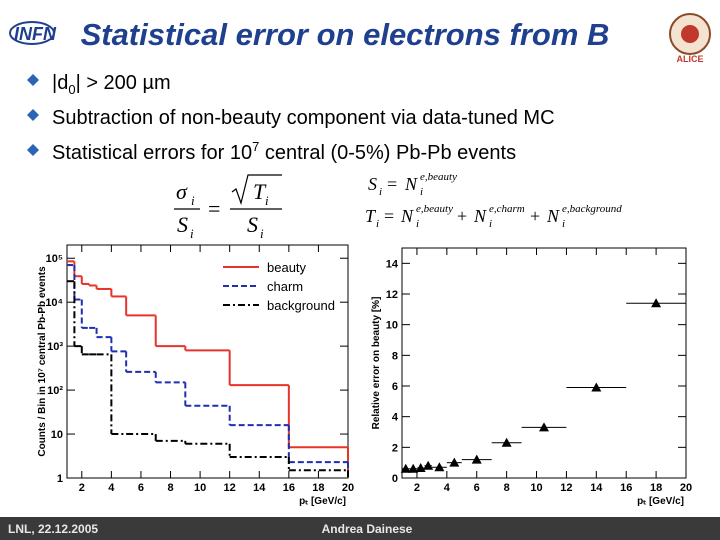 The image size is (720, 540). I want to click on y-tick-label: 4, so click(395, 418).